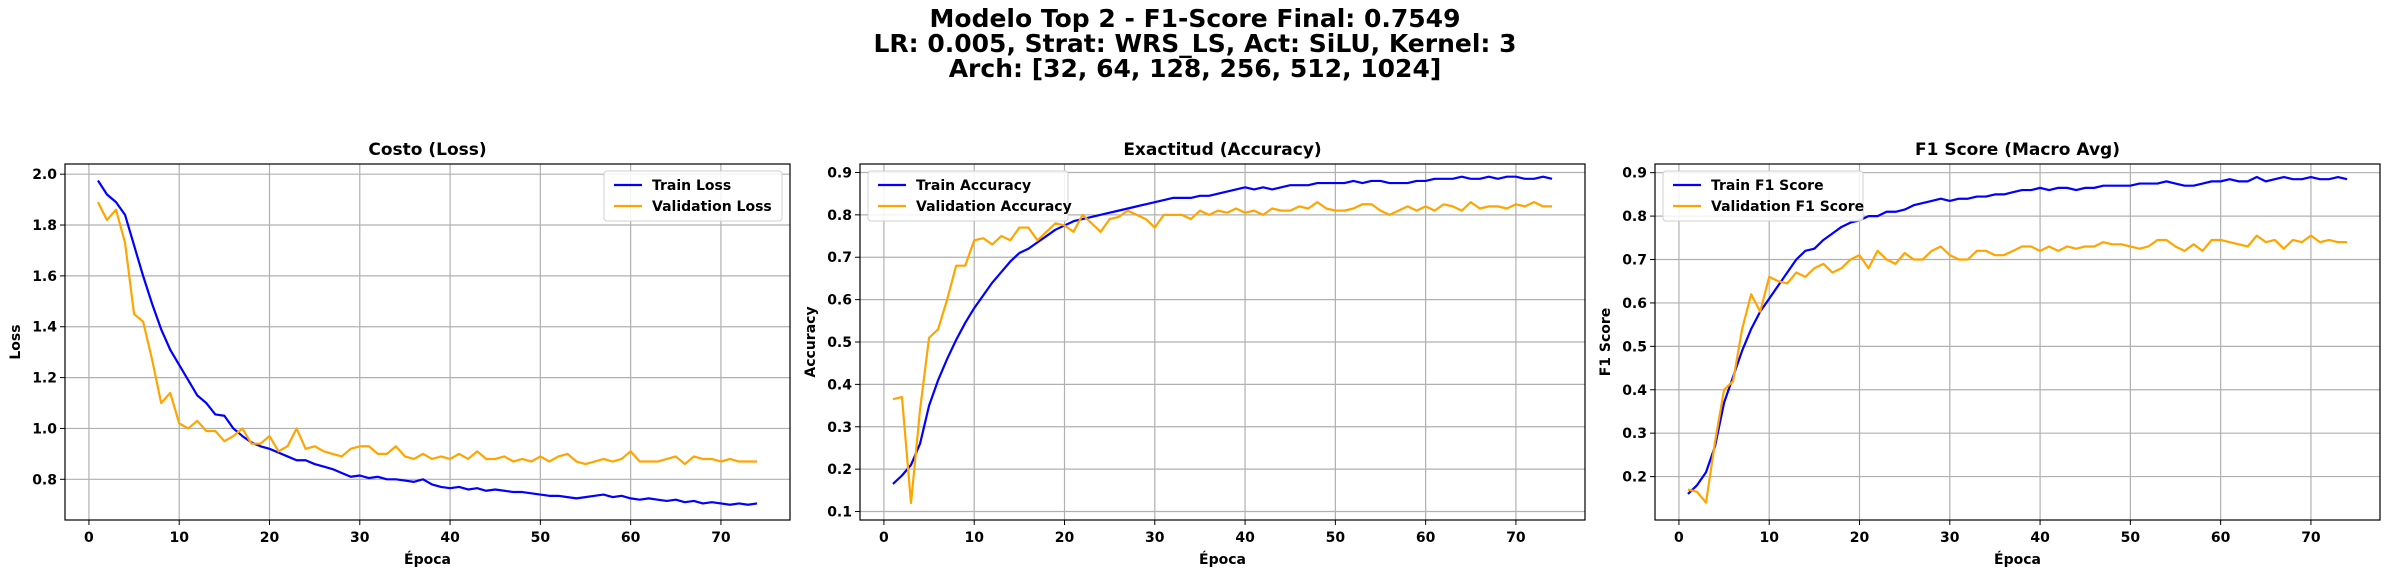 The width and height of the screenshot is (2390, 574). I want to click on chart-title: Exactitud (Accuracy), so click(1222, 150).